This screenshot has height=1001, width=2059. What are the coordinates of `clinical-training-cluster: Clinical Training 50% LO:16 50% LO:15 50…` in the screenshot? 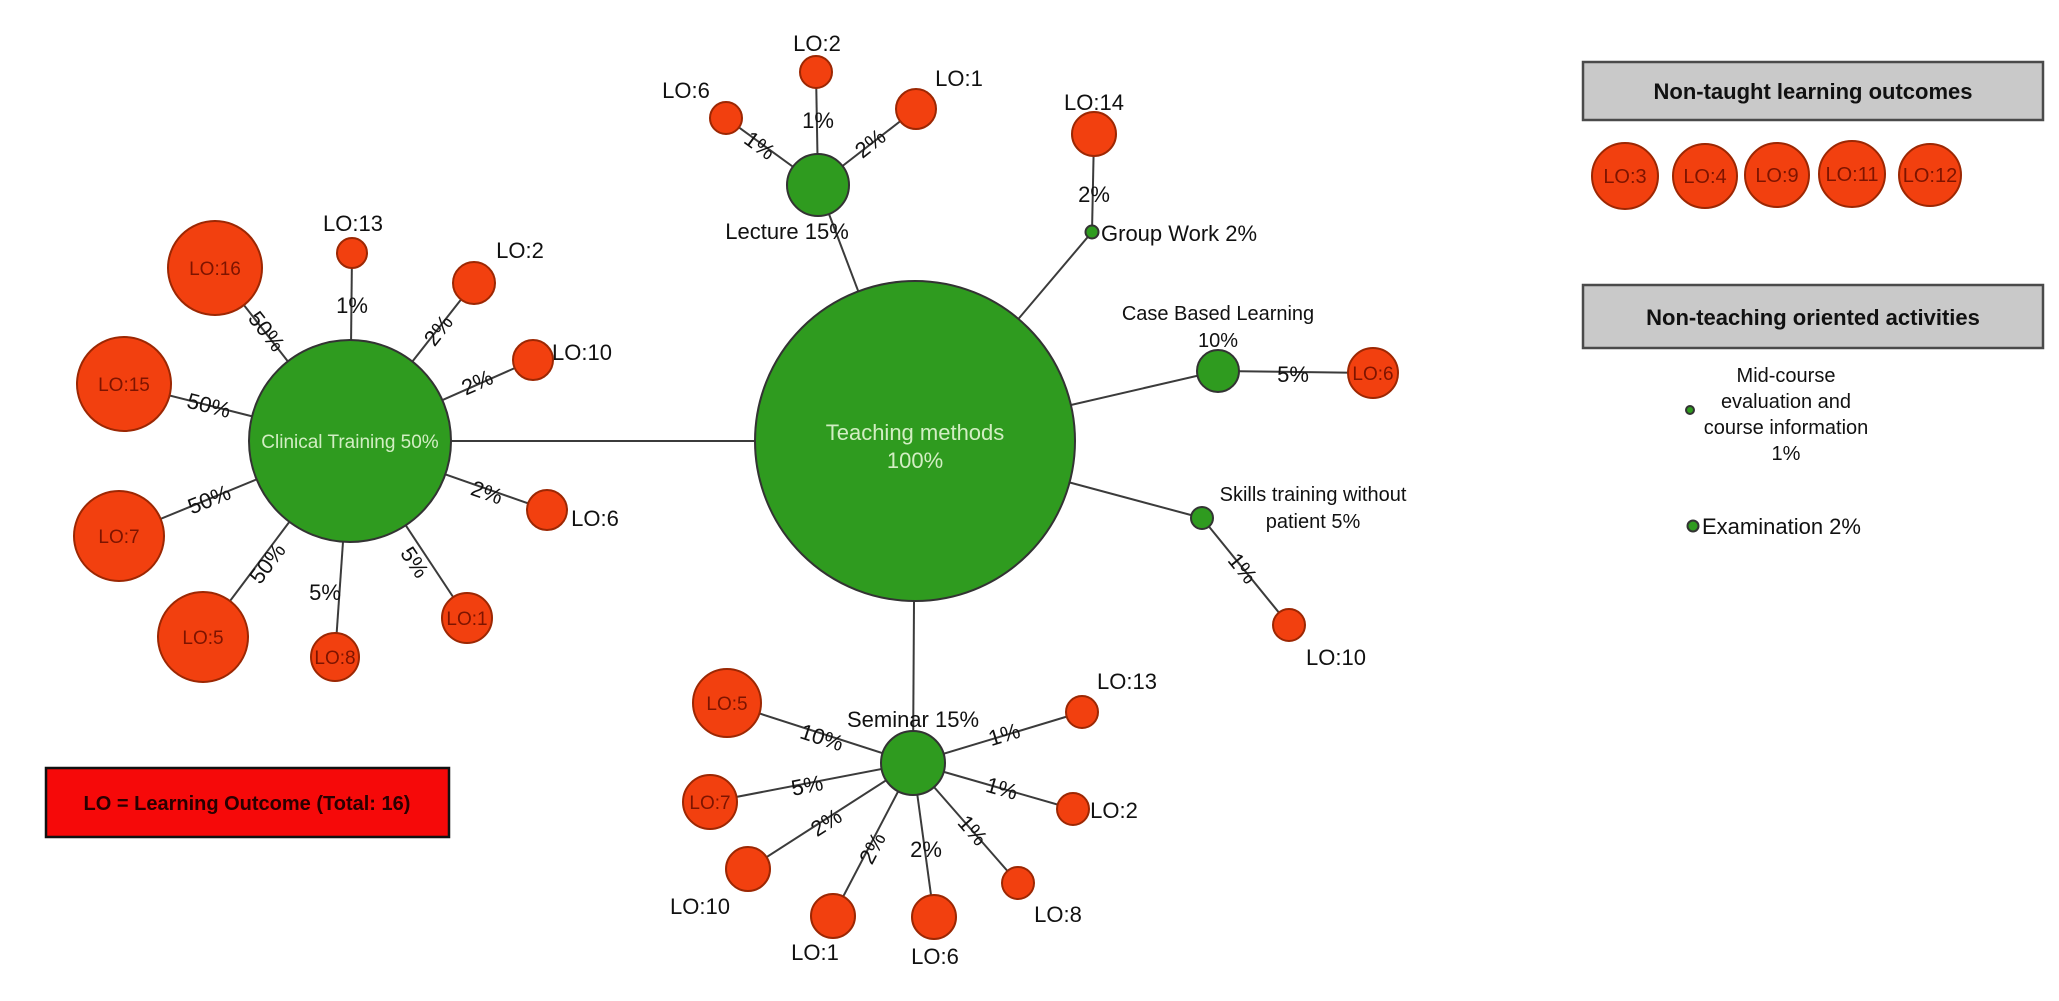 It's located at (346, 447).